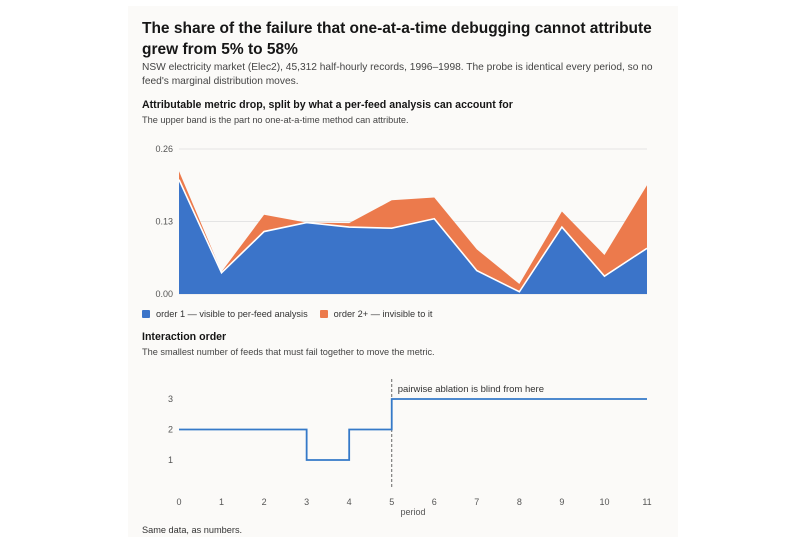 This screenshot has height=537, width=806. I want to click on legend-swatch-order1, so click(146, 314).